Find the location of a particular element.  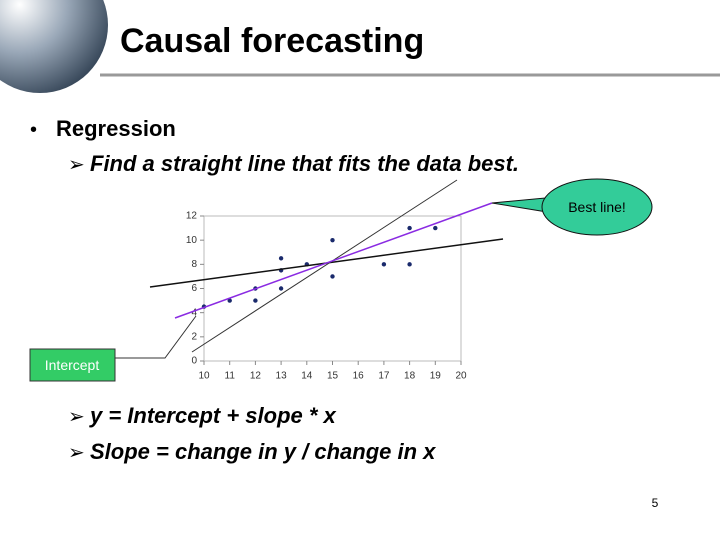

sub-bullet: y = Intercept + slope * x is located at coordinates (213, 415).